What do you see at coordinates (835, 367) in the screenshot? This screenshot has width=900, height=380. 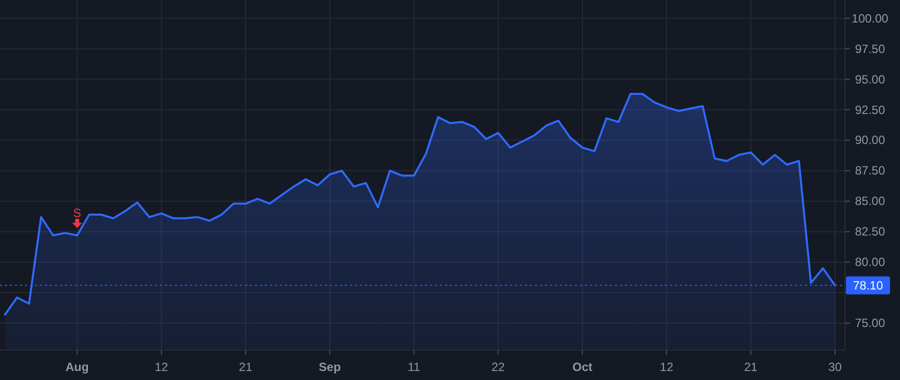 I see `x-tick-label: 30` at bounding box center [835, 367].